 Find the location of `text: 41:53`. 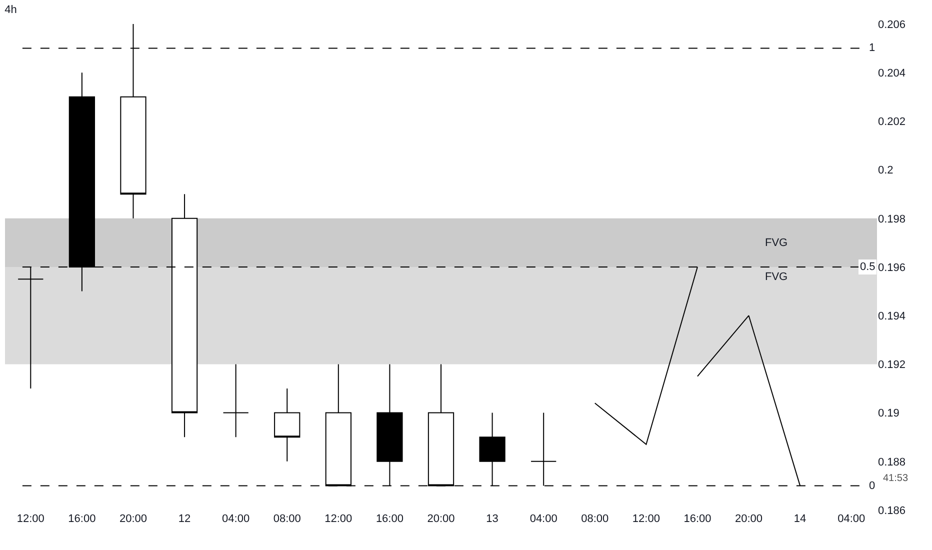

text: 41:53 is located at coordinates (895, 478).